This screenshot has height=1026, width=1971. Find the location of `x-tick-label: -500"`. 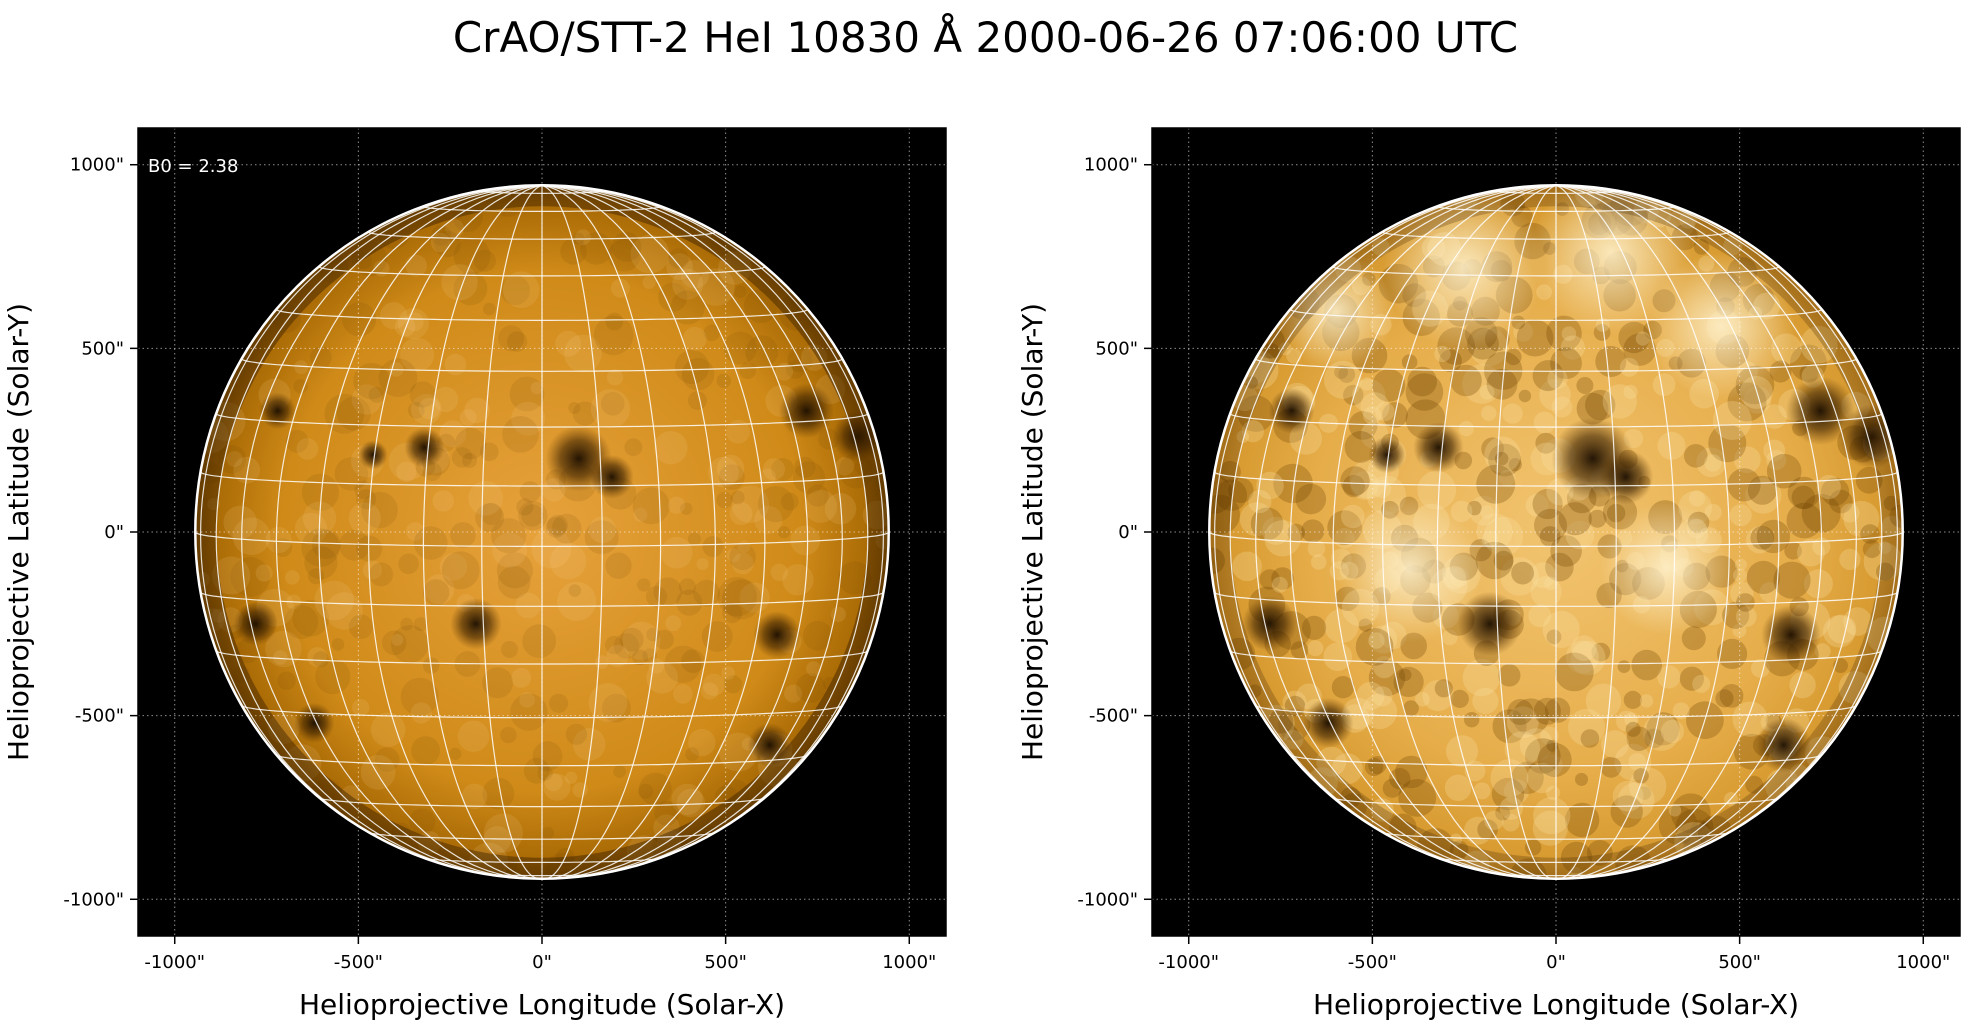

x-tick-label: -500" is located at coordinates (358, 962).